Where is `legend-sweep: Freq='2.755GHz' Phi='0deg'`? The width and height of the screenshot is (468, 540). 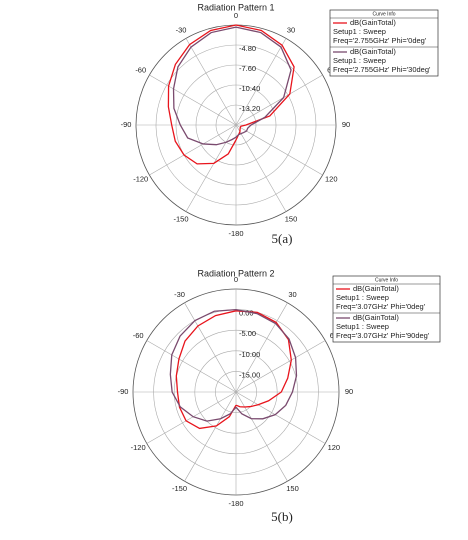 legend-sweep: Freq='2.755GHz' Phi='0deg' is located at coordinates (380, 40).